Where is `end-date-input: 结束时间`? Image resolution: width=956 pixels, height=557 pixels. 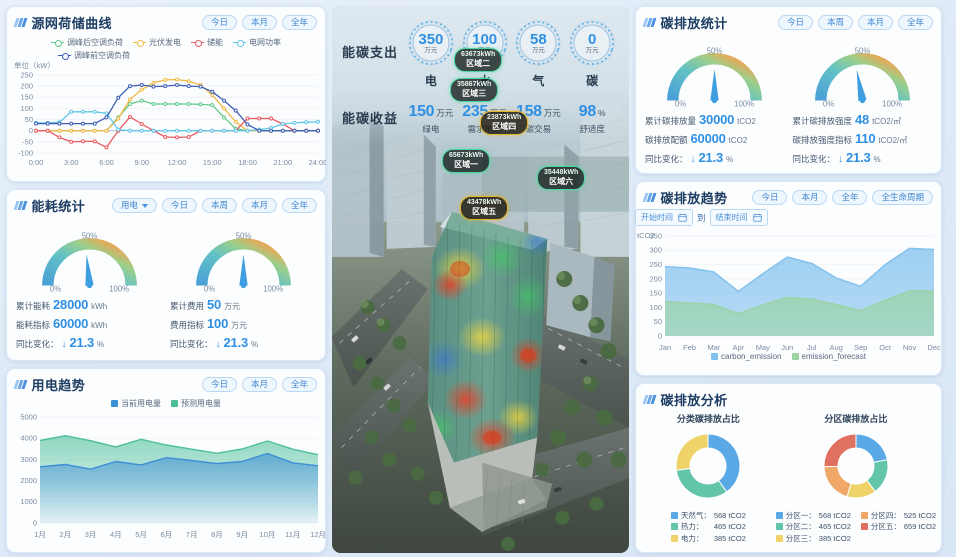
end-date-input: 结束时间 is located at coordinates (738, 217).